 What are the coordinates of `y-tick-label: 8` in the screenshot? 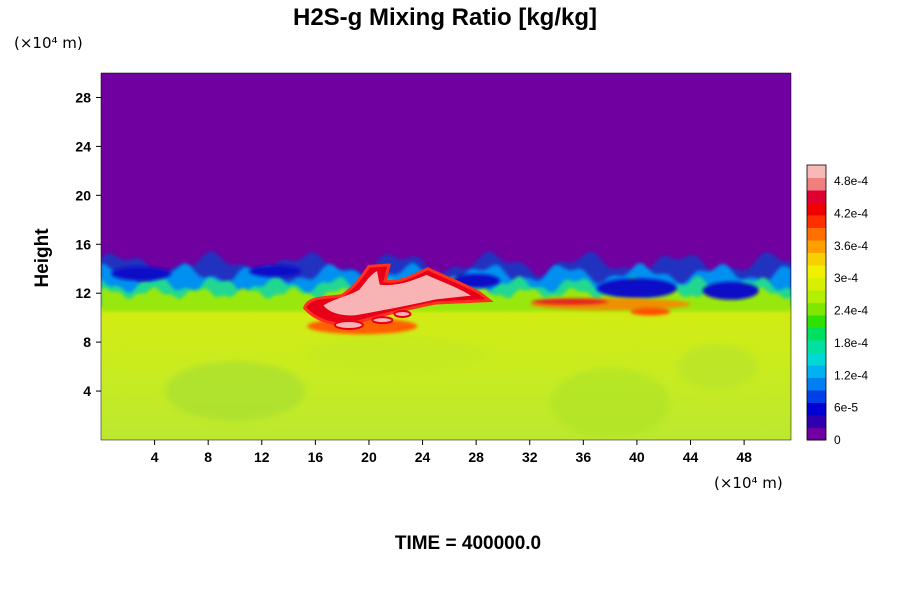 It's located at (87, 342).